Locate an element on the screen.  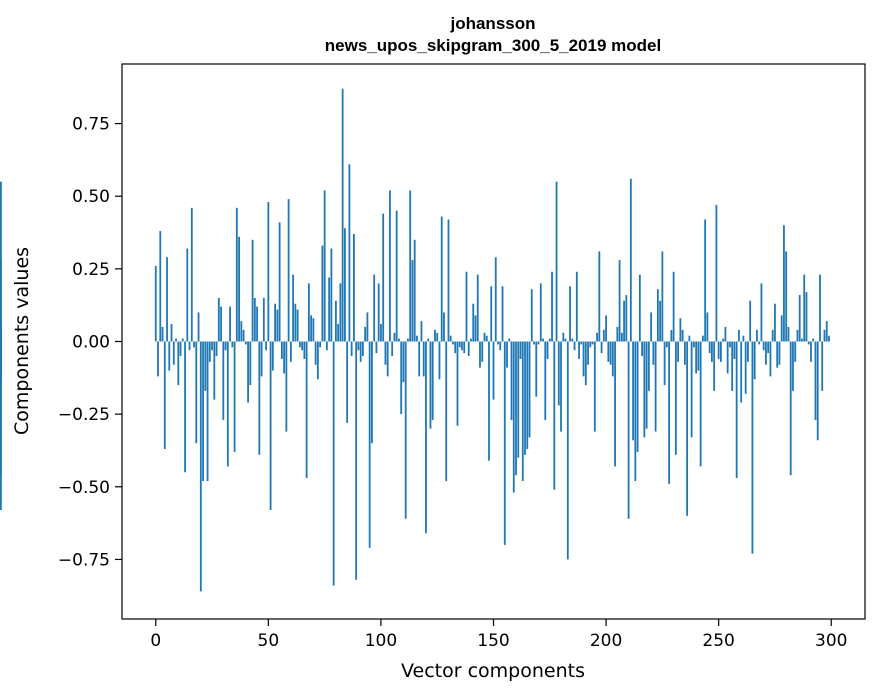
x-tick-label: 0 is located at coordinates (155, 641).